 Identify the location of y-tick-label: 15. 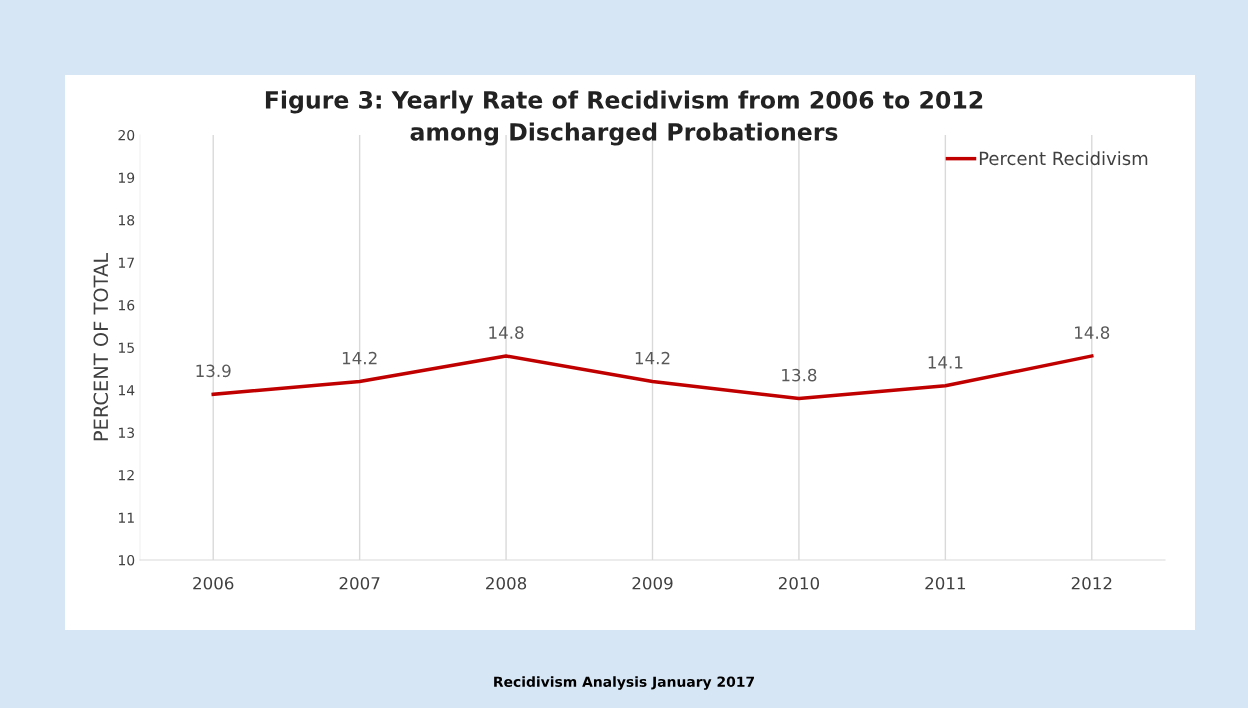
(126, 347).